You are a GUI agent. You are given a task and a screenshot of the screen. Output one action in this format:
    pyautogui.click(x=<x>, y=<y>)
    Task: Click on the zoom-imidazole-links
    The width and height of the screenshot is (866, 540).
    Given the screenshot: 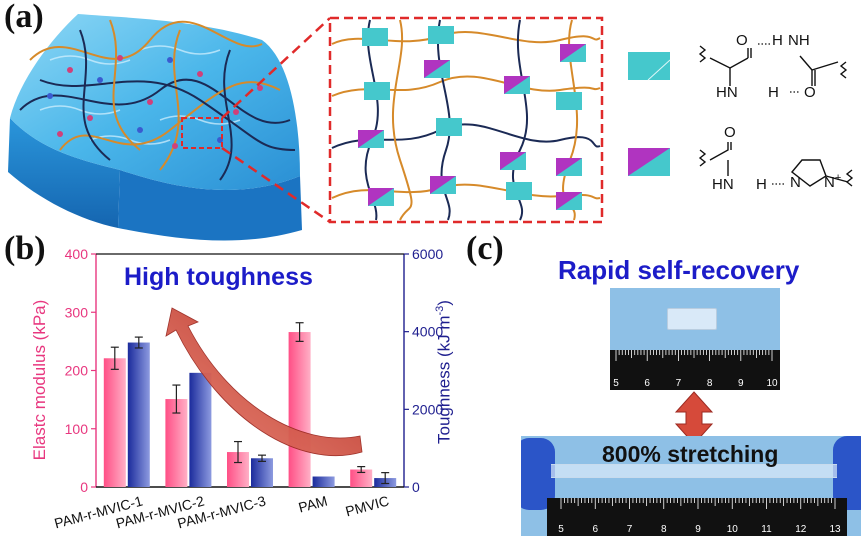 What is the action you would take?
    pyautogui.click(x=472, y=127)
    